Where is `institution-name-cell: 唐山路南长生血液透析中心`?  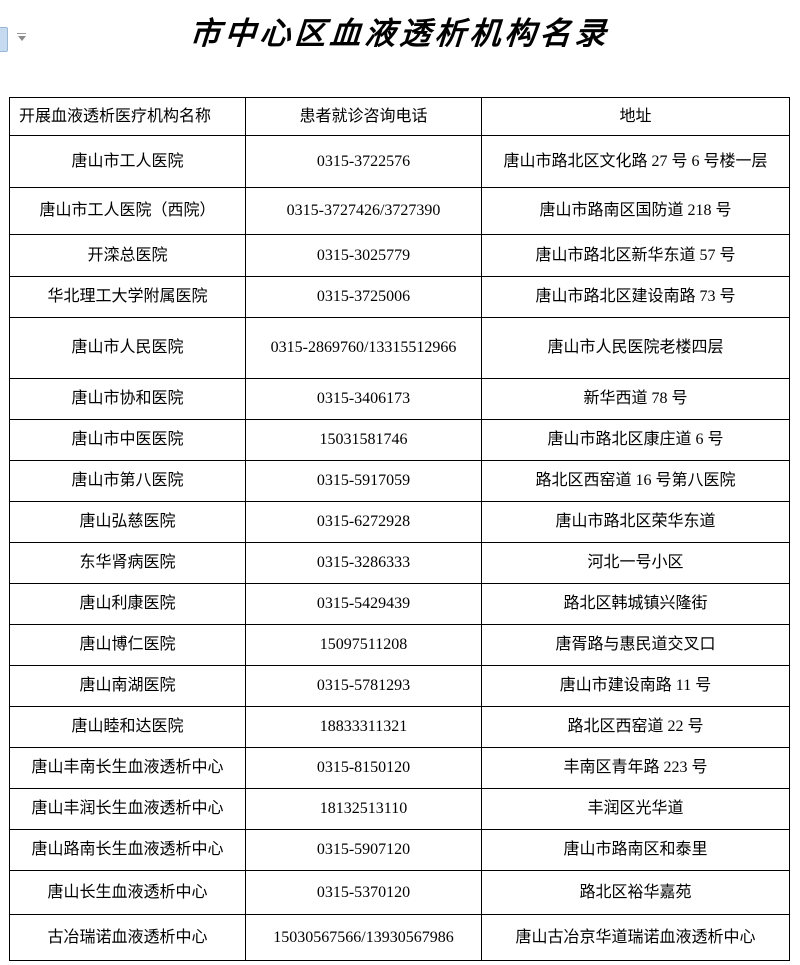 institution-name-cell: 唐山路南长生血液透析中心 is located at coordinates (127, 850).